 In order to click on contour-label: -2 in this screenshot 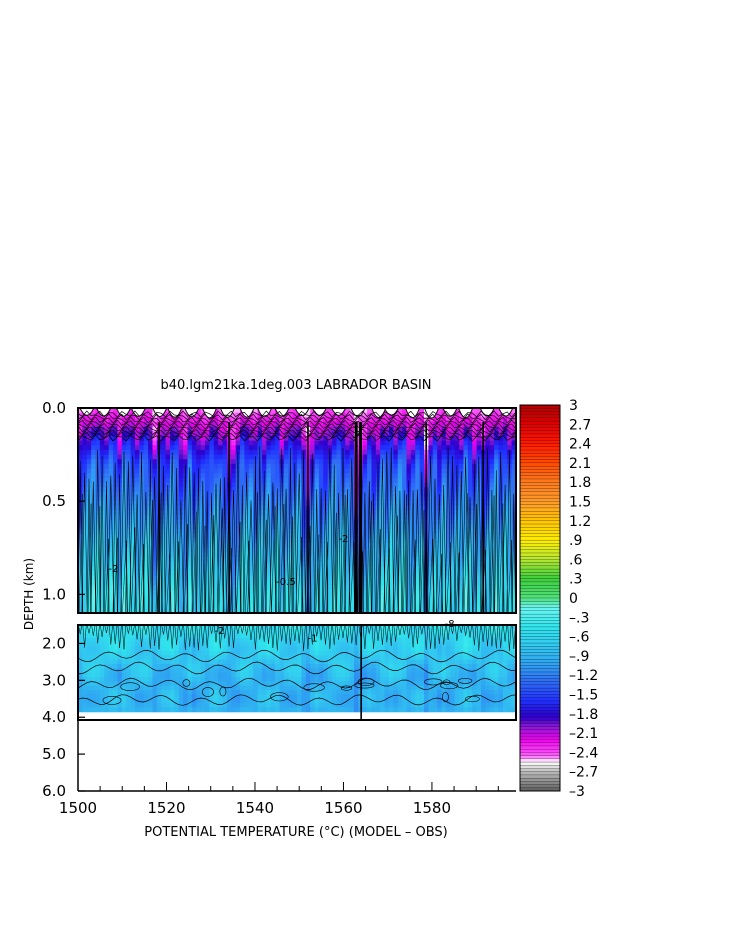, I will do `click(343, 539)`.